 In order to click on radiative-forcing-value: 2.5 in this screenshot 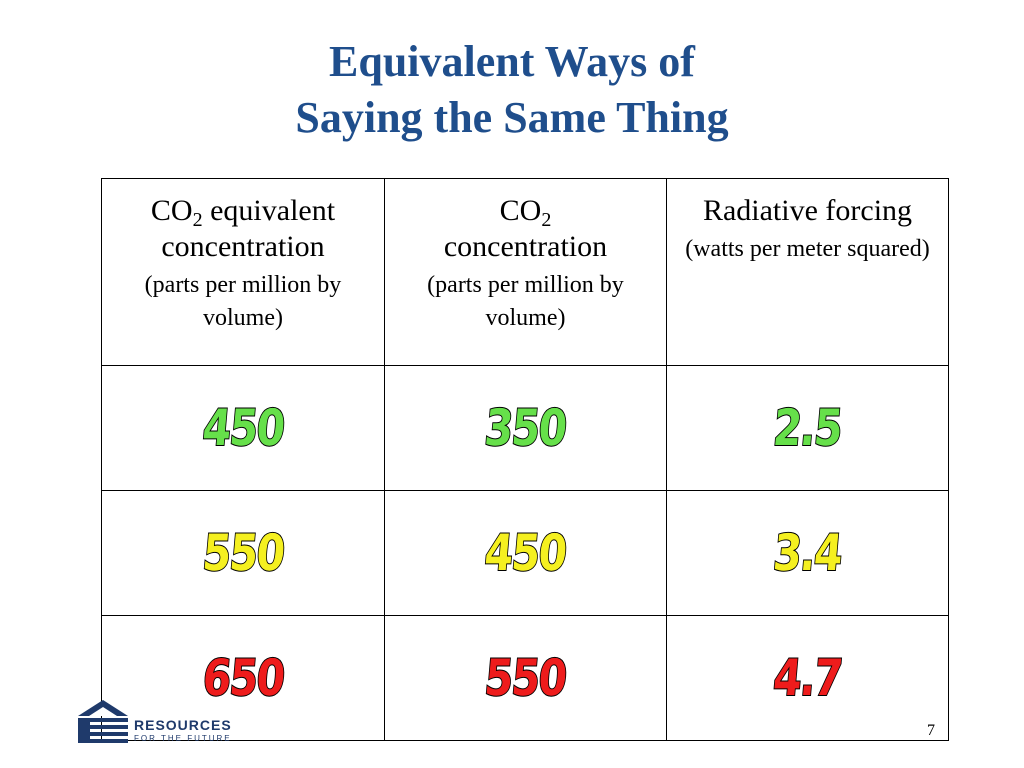, I will do `click(807, 428)`.